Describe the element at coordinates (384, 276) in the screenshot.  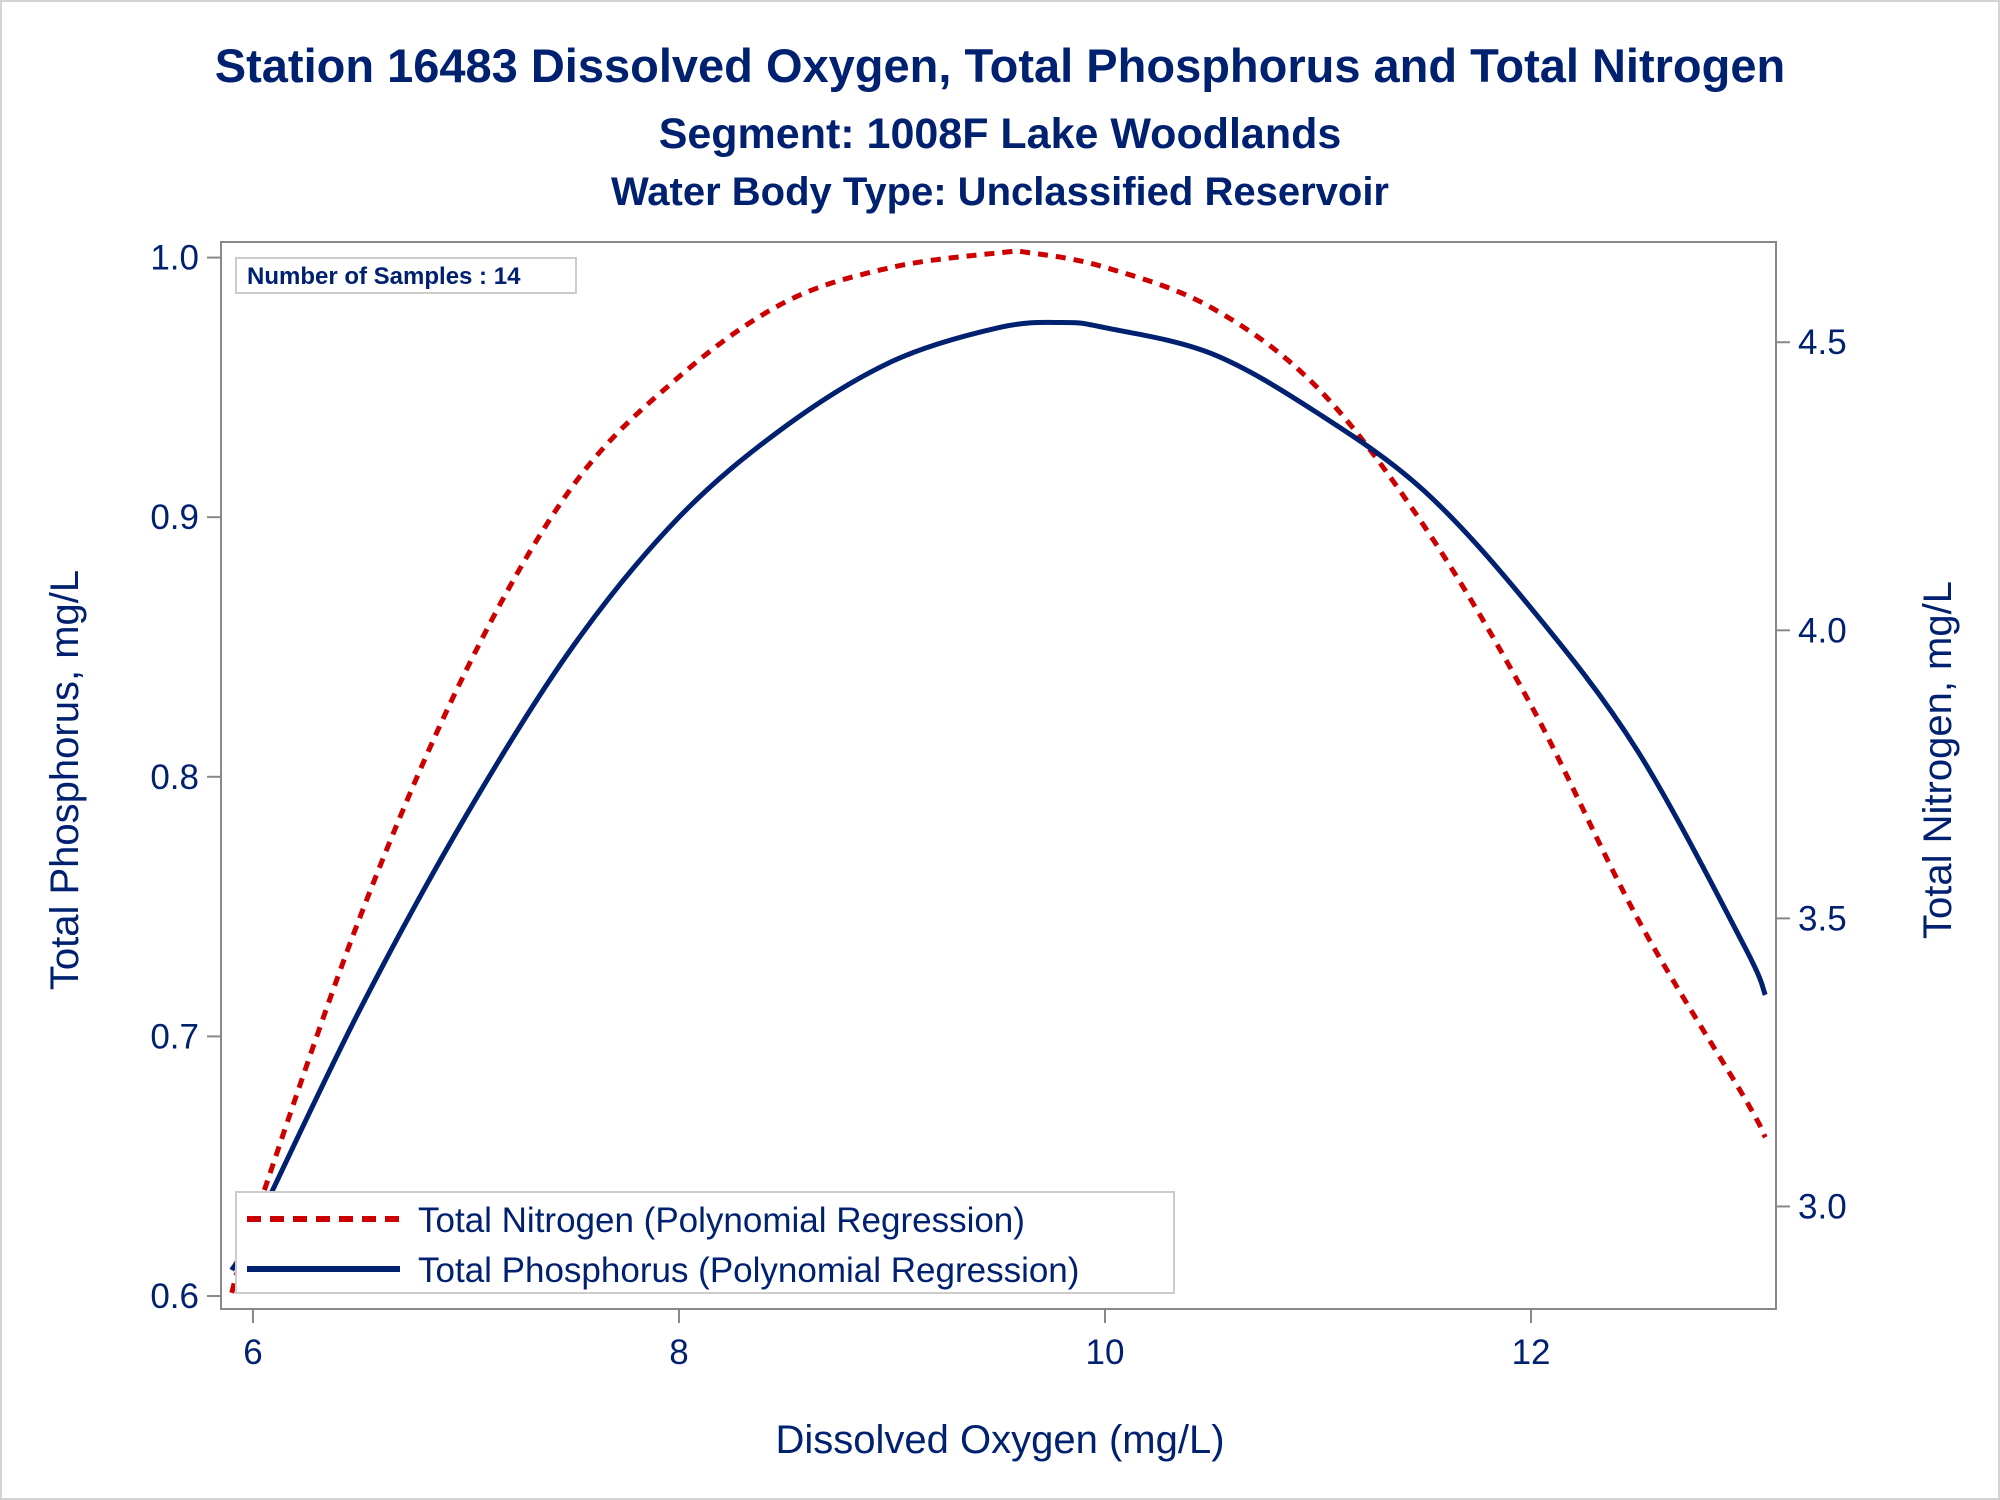
I see `sample-count-annotation: Number of Samples : 14` at that location.